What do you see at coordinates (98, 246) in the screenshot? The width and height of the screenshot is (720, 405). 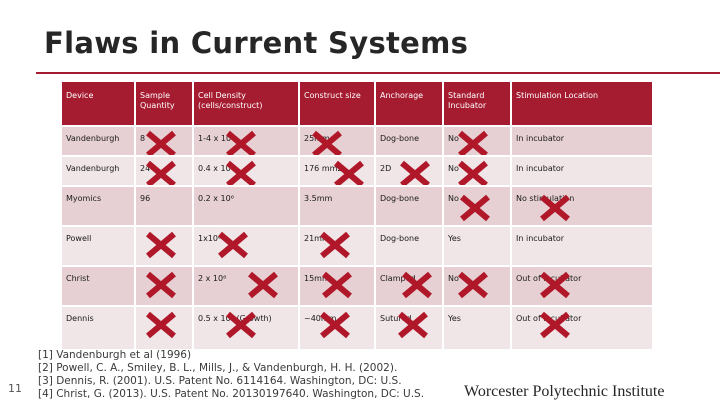 I see `cell-device: Powell` at bounding box center [98, 246].